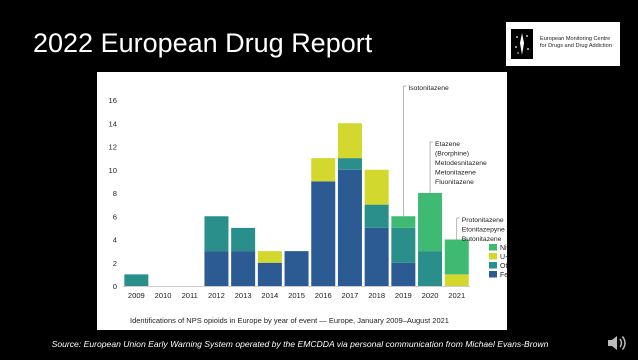  Describe the element at coordinates (243, 295) in the screenshot. I see `x-tick-label: 2013` at that location.